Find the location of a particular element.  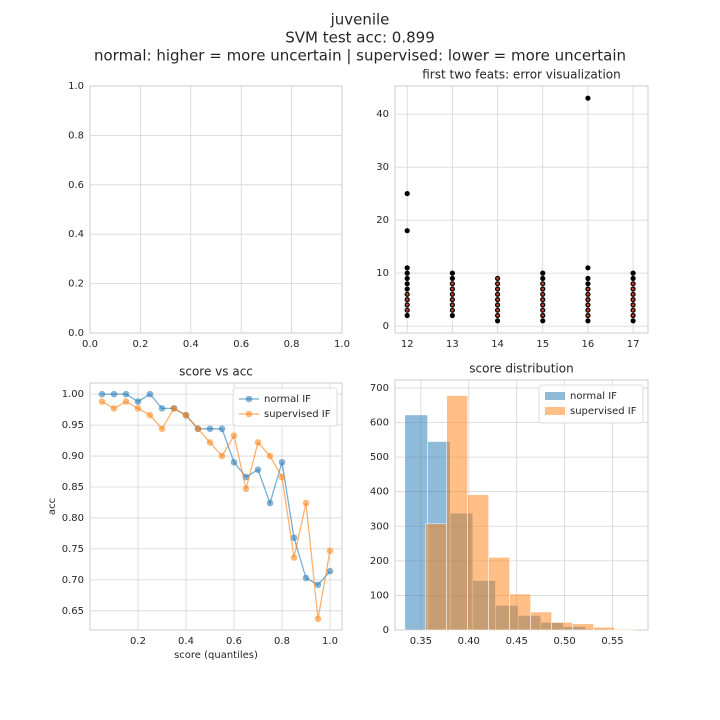

y-tick-label: 20 is located at coordinates (382, 220).